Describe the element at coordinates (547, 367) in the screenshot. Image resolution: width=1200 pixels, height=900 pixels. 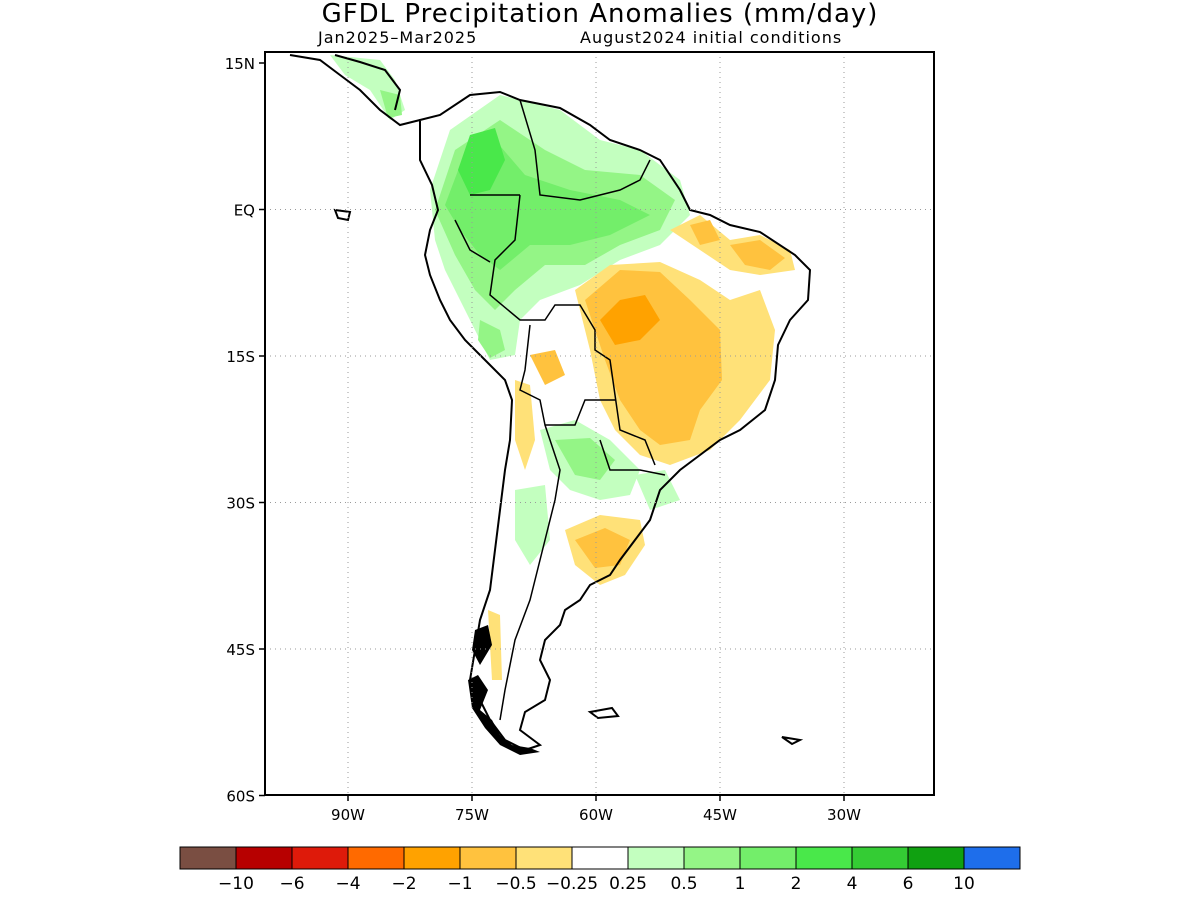
I see `anomaly-bolivia-dry` at that location.